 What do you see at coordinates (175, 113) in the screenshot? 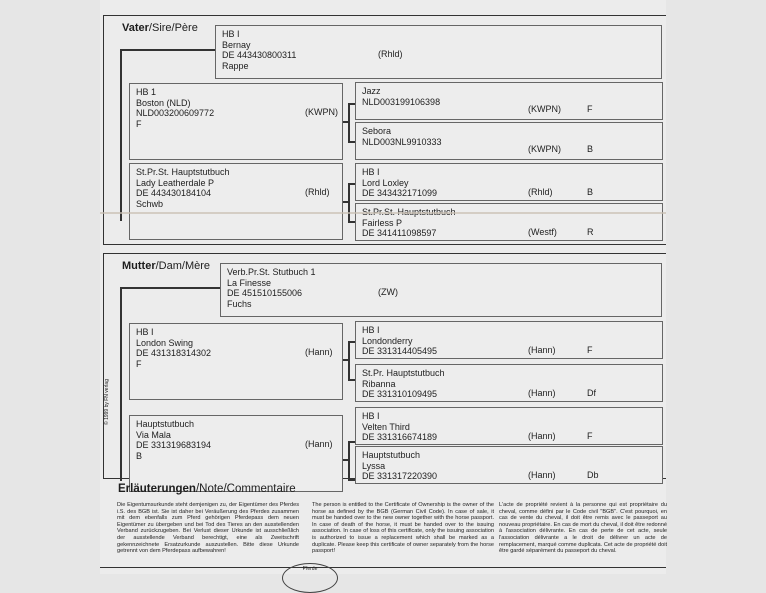
I see `entry-line: NLD003200609772` at bounding box center [175, 113].